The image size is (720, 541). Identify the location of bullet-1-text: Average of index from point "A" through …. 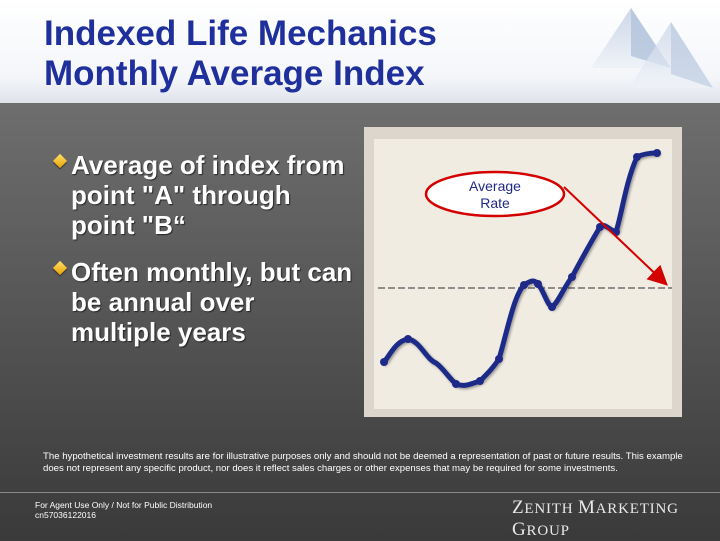
(208, 195).